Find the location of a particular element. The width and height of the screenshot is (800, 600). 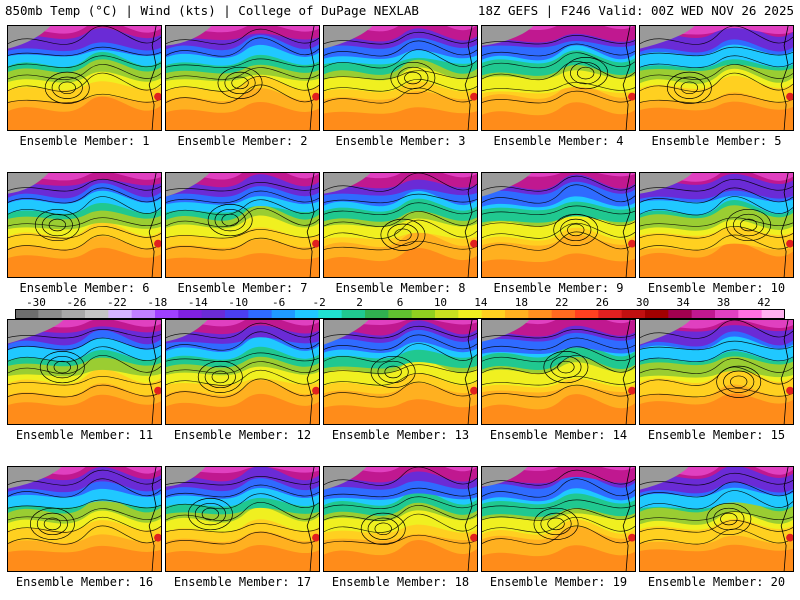

colorbar-tick-label: 14 is located at coordinates (481, 302).